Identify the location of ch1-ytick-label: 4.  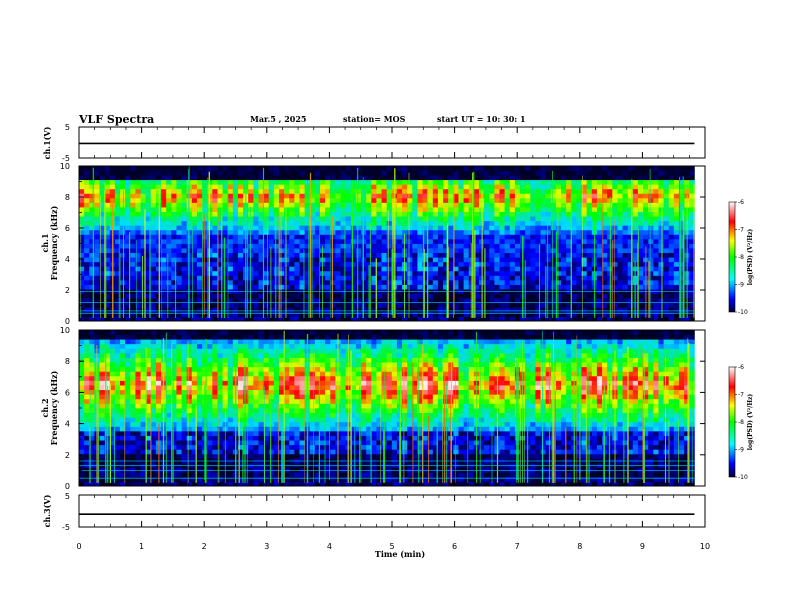
(67, 259).